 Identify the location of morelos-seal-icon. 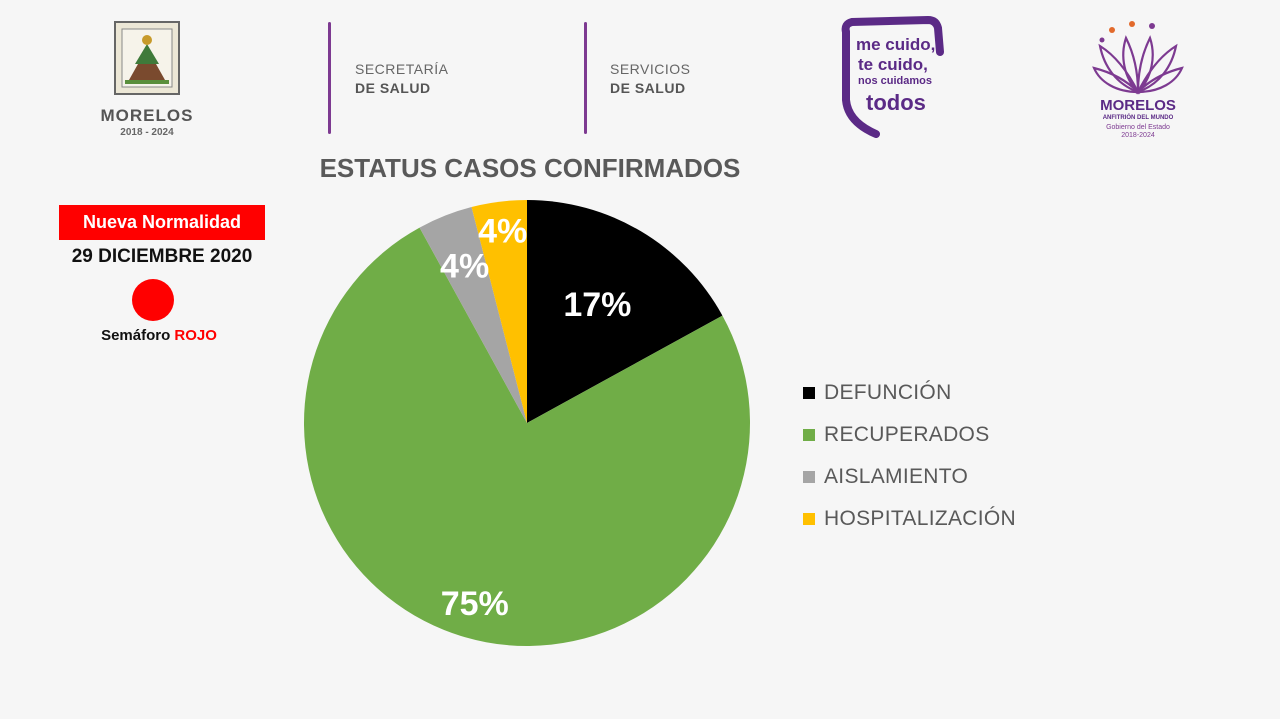
(147, 58).